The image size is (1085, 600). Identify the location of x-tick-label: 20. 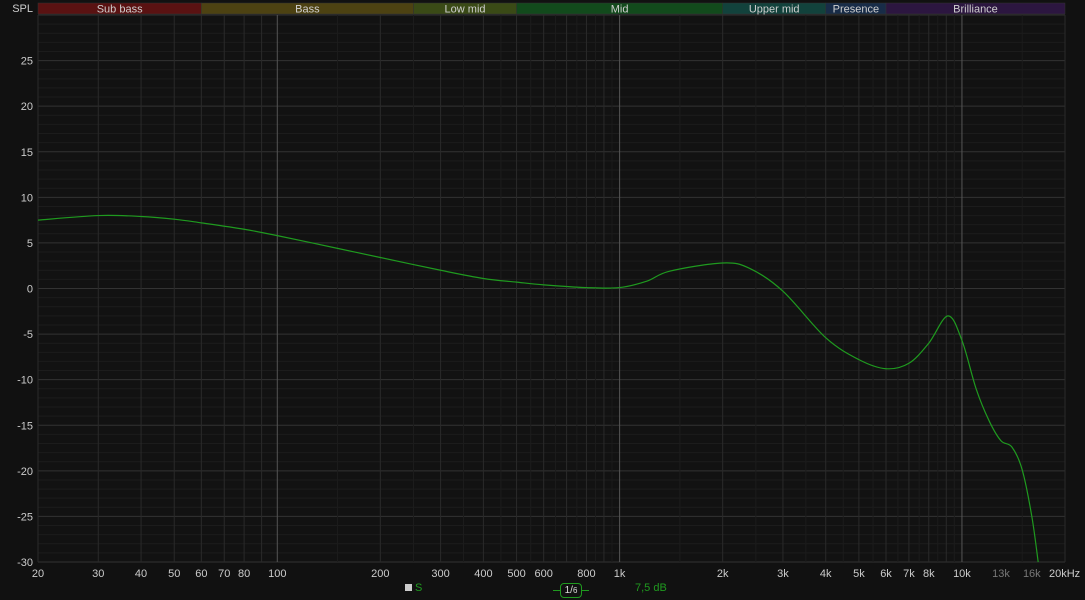
(38, 574).